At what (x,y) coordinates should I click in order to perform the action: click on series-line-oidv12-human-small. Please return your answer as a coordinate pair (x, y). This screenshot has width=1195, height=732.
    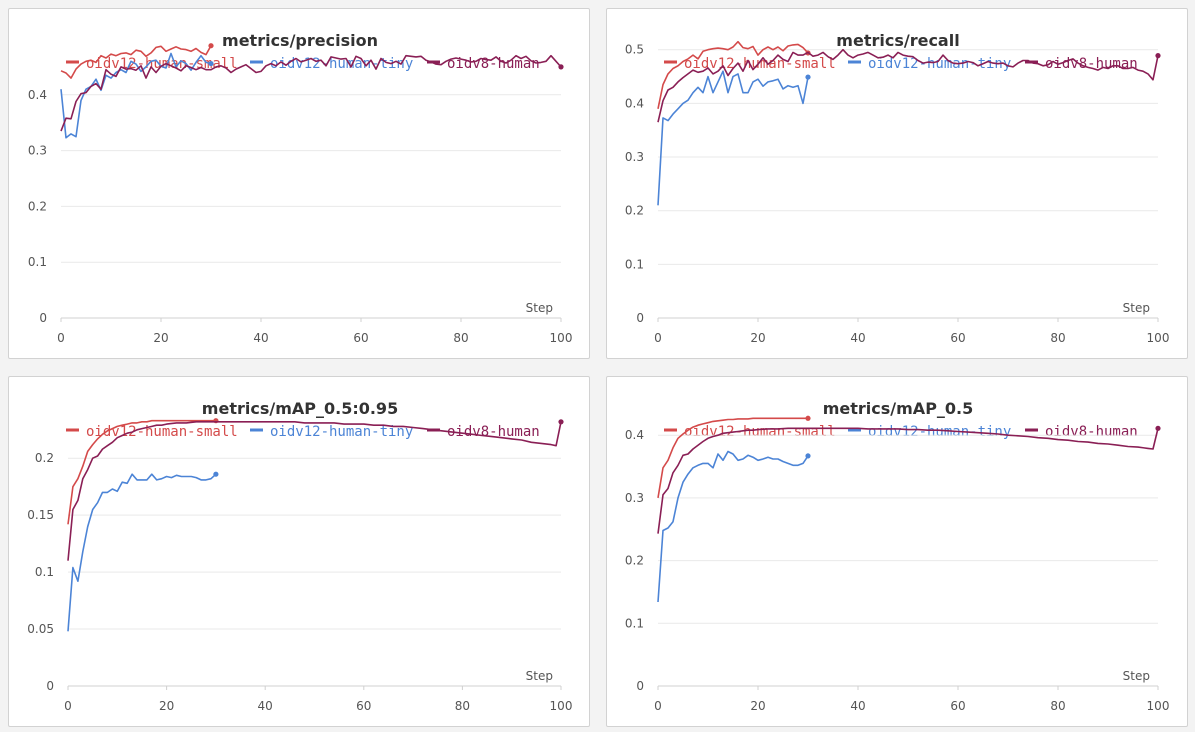
    Looking at the image, I should click on (733, 75).